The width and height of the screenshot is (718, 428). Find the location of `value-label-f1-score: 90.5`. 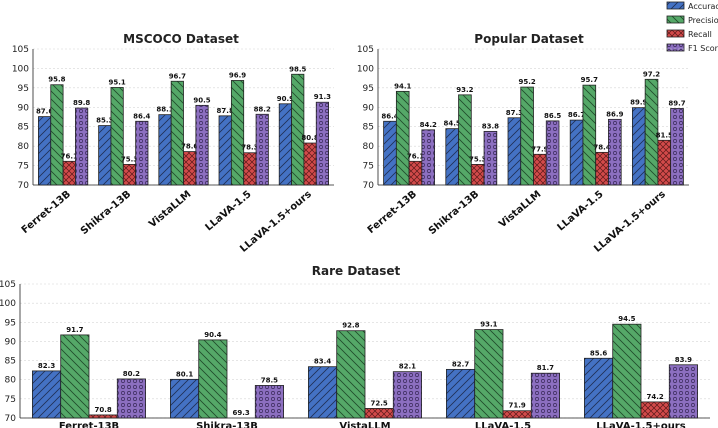

value-label-f1-score: 90.5 is located at coordinates (201, 100).